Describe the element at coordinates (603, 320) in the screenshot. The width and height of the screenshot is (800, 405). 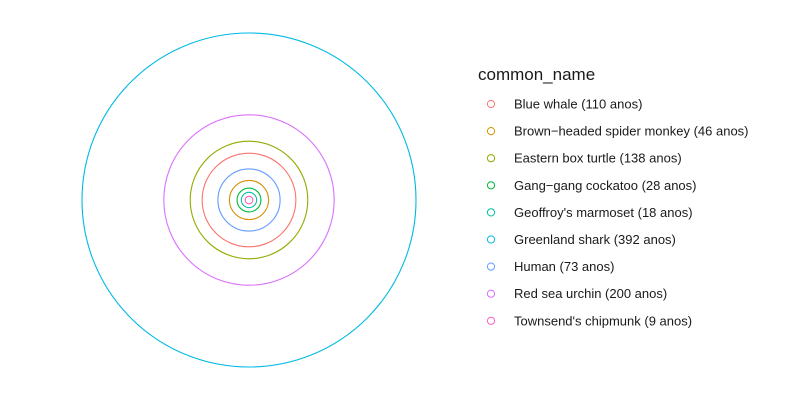
I see `legend-label-townsends-chipmunk: Townsend's chipmunk (9 anos)` at that location.